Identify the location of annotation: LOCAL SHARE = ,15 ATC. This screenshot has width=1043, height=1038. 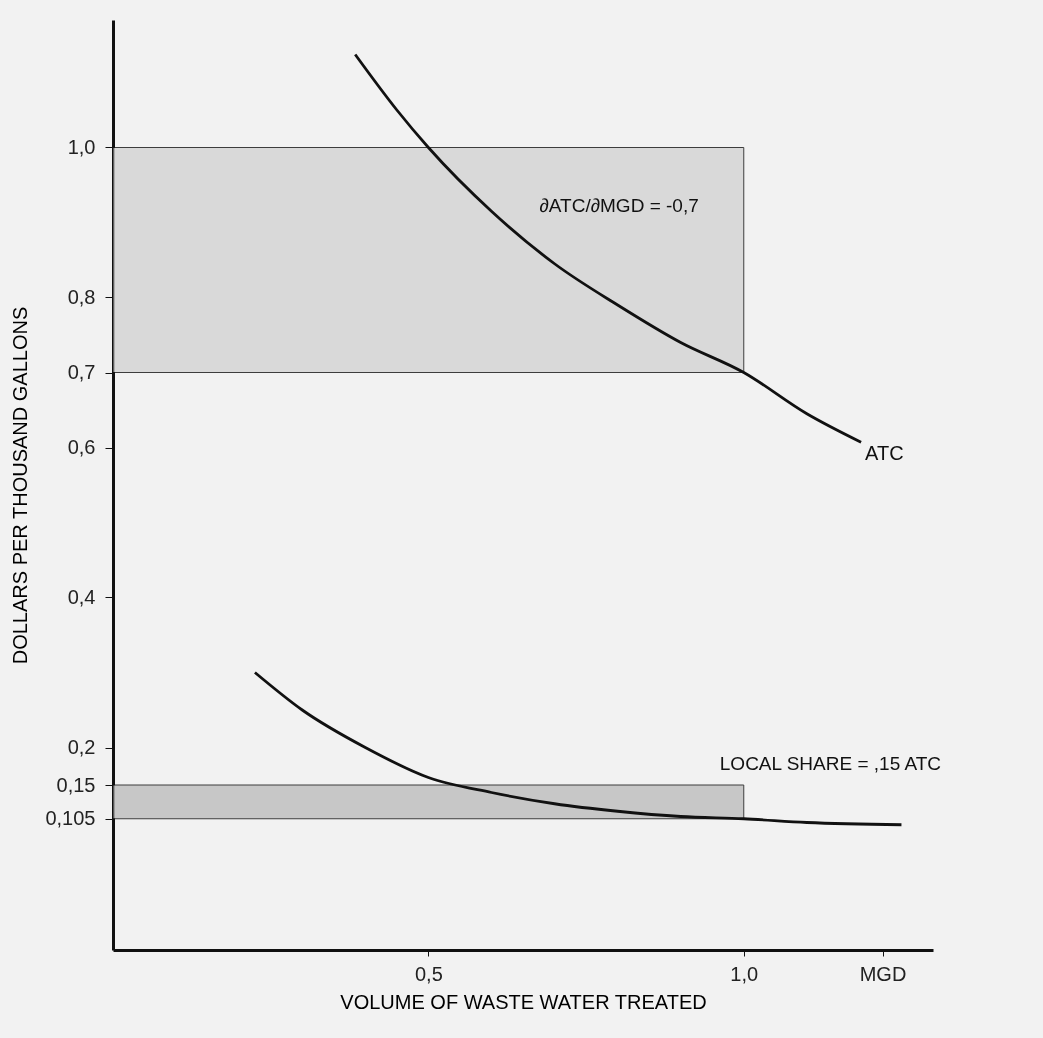
(830, 763).